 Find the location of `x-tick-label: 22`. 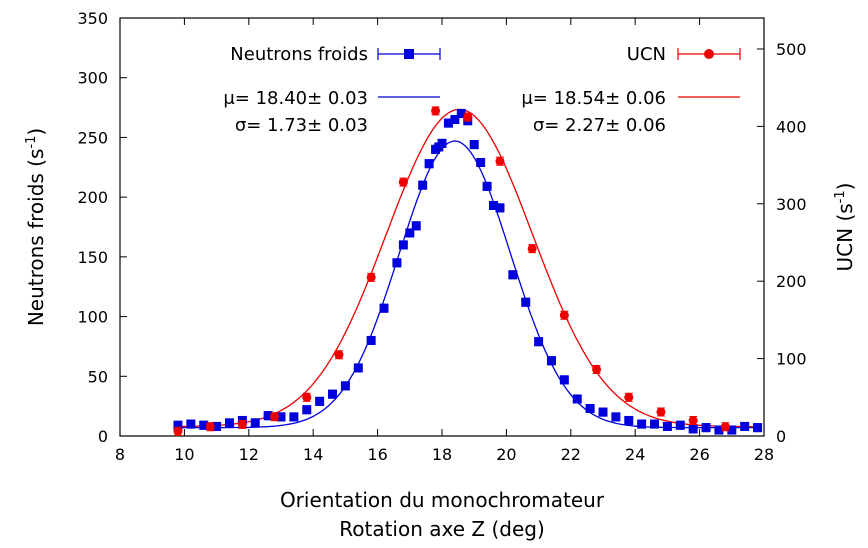

x-tick-label: 22 is located at coordinates (571, 454).